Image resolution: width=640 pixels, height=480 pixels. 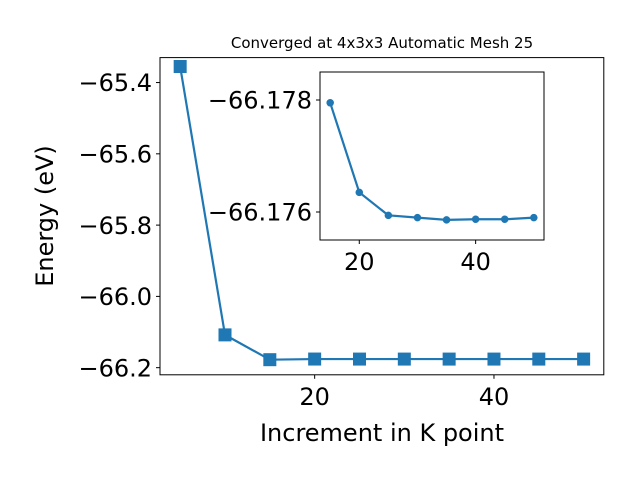 What do you see at coordinates (417, 258) in the screenshot?
I see `inset-x-axis-ticks: 20 40` at bounding box center [417, 258].